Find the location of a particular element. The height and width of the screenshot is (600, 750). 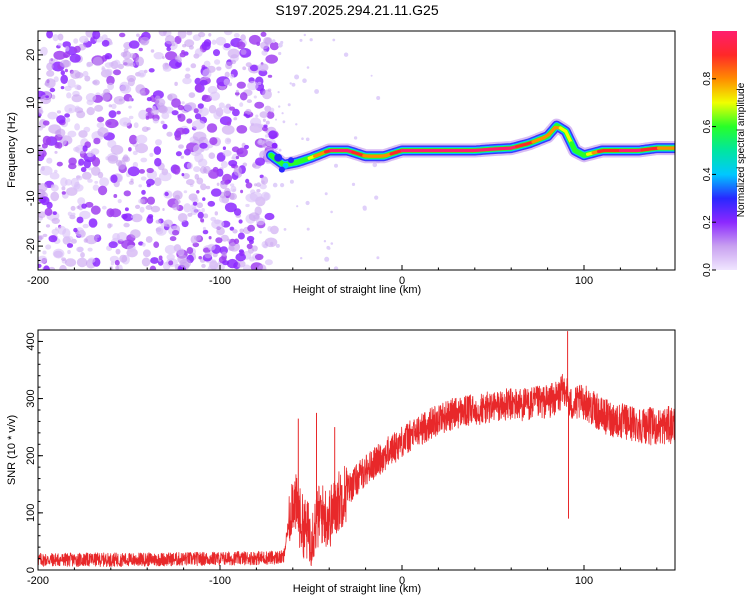

ridge-segment is located at coordinates (568, 137).